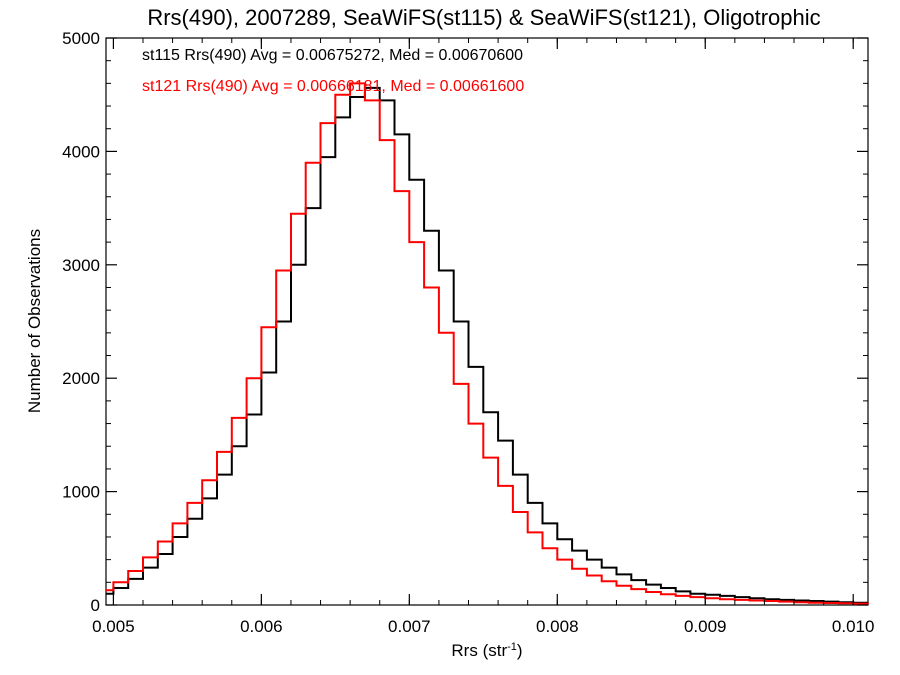  Describe the element at coordinates (81, 38) in the screenshot. I see `y-tick-label: 5000` at that location.